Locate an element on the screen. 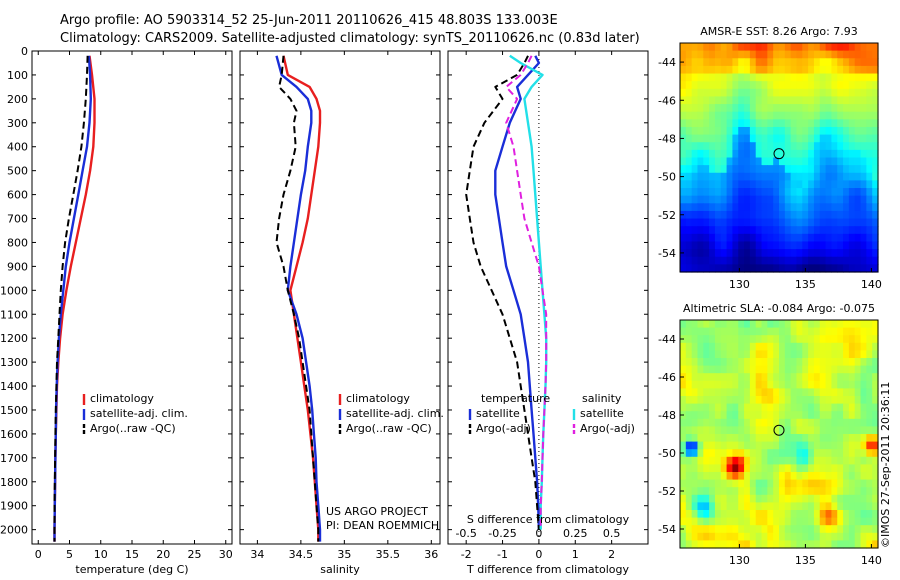 This screenshot has height=580, width=900. depth-tick-label: 1700 is located at coordinates (14, 458).